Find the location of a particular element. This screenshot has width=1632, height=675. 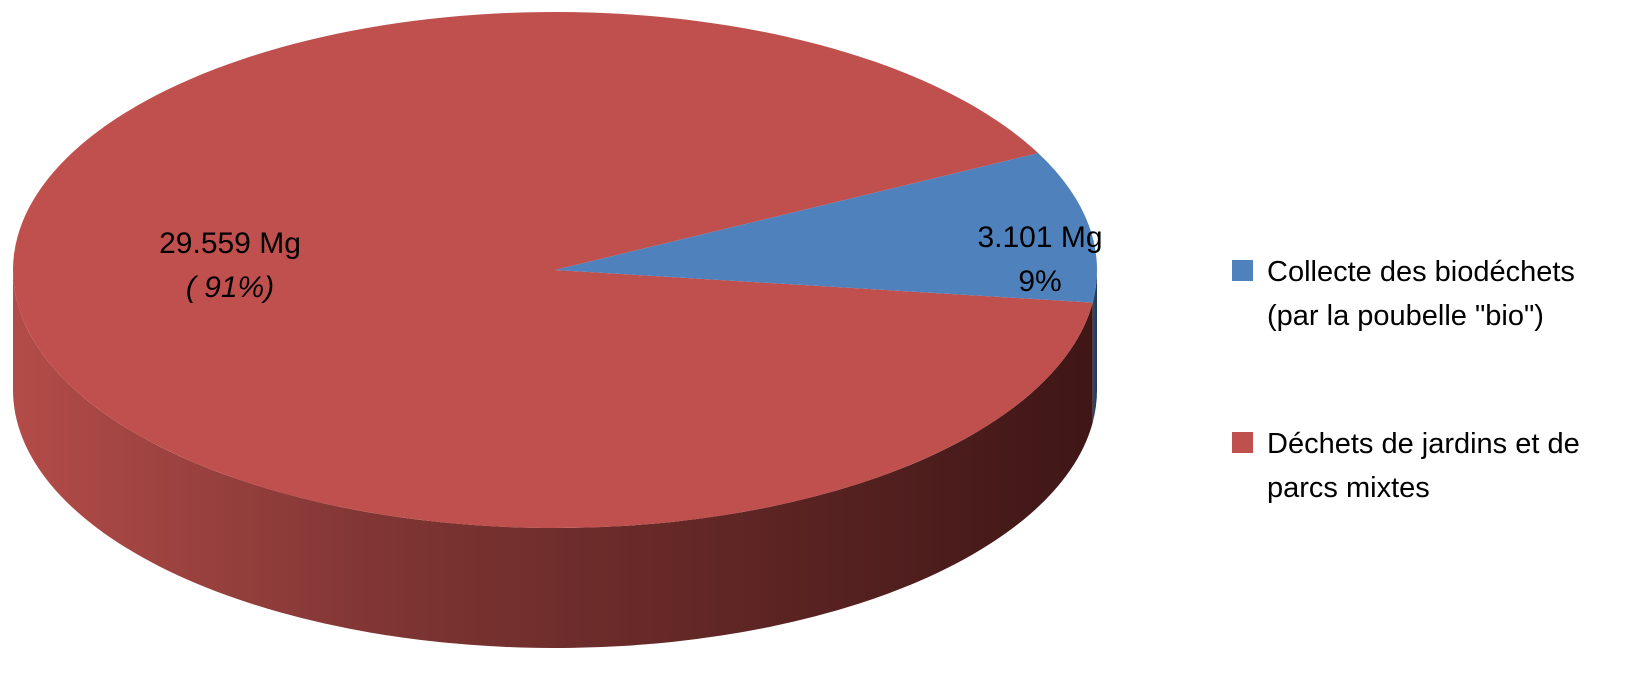

data-label-value: 3.101 Mg is located at coordinates (1040, 237).